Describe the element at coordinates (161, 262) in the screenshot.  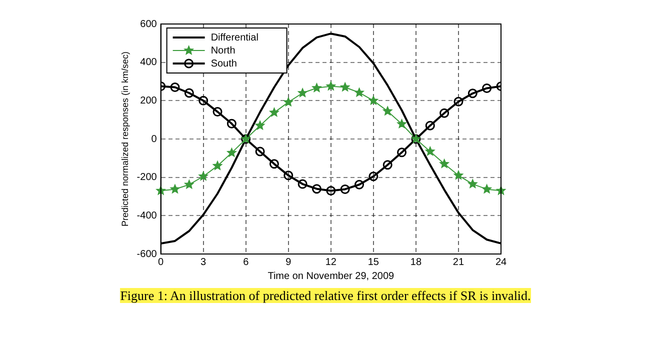
I see `x-tick-label: 0` at that location.